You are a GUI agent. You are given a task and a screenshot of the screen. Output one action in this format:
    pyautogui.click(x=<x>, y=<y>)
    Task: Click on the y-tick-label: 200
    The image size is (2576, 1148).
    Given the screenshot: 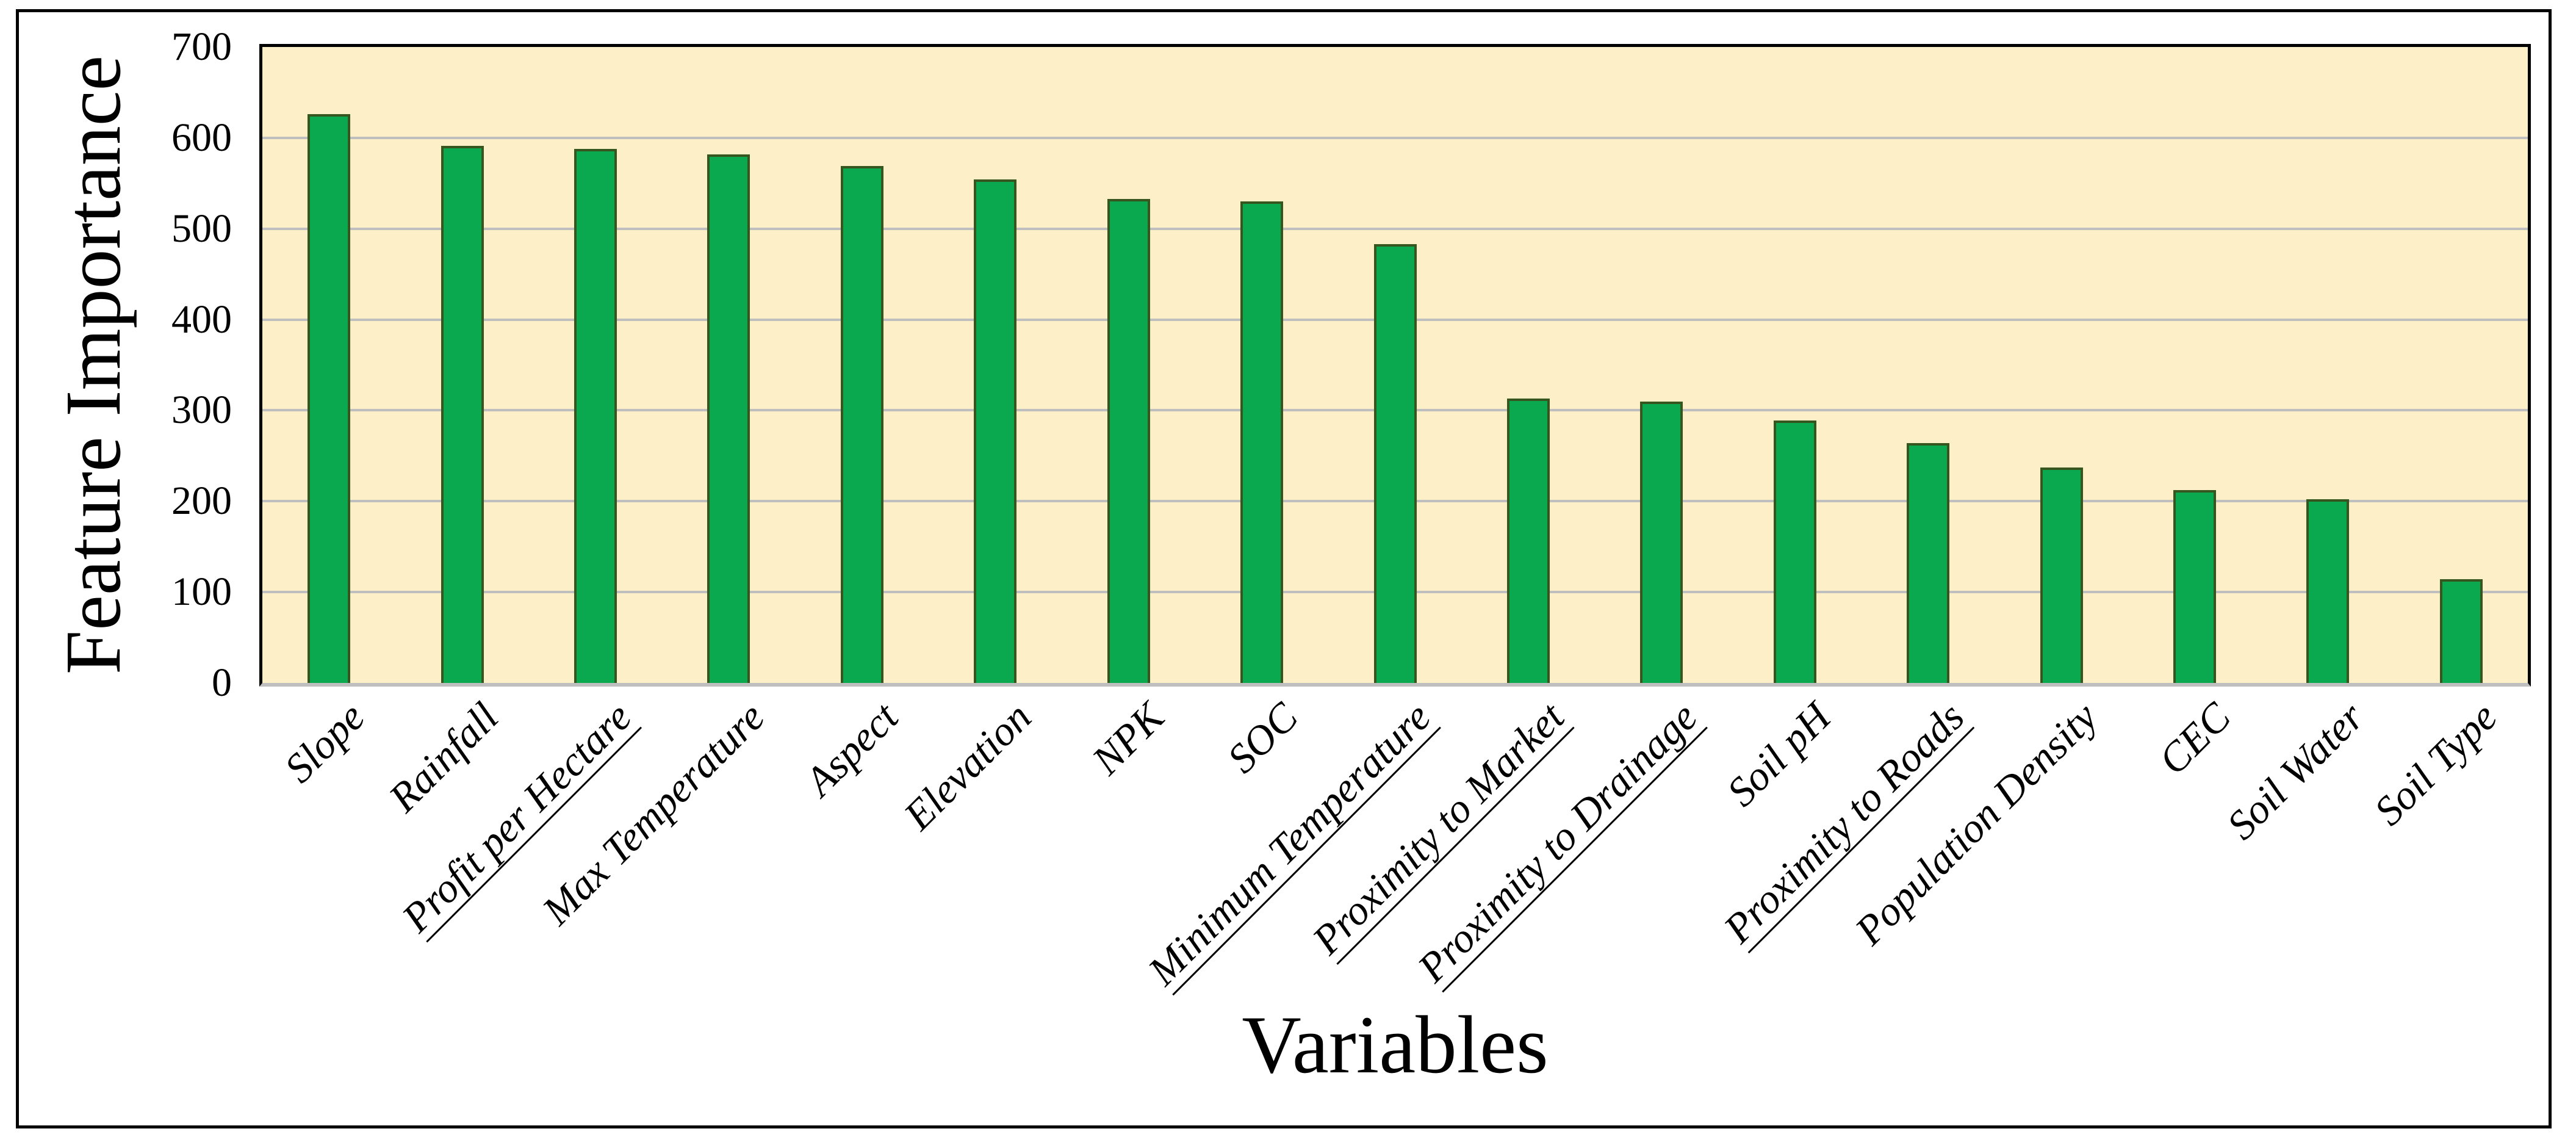 What is the action you would take?
    pyautogui.click(x=201, y=501)
    